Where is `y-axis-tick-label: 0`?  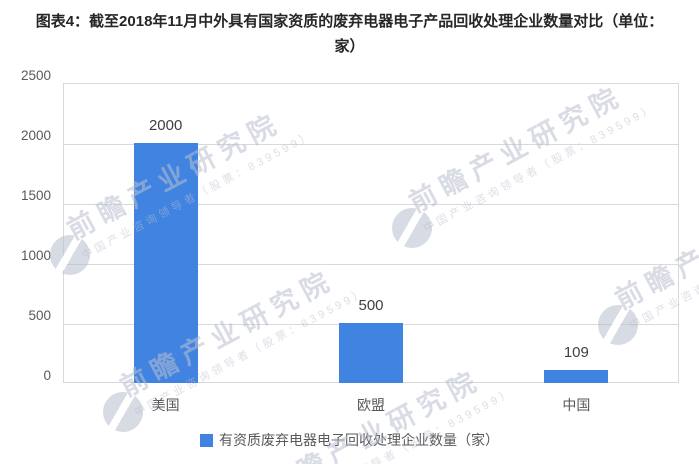 y-axis-tick-label: 0 is located at coordinates (47, 375).